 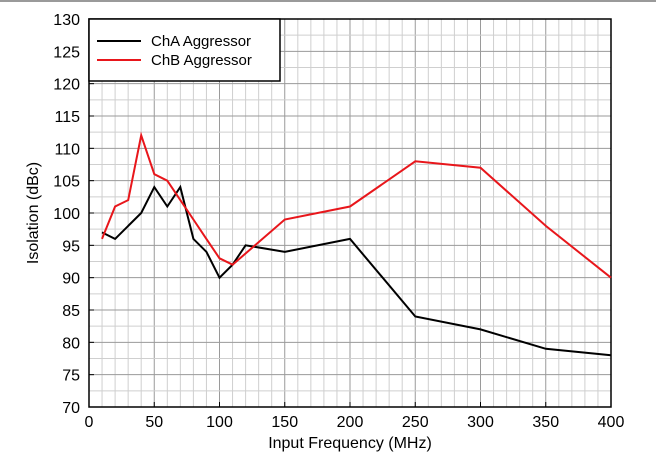 I want to click on y-tick-label: 80, so click(x=71, y=343).